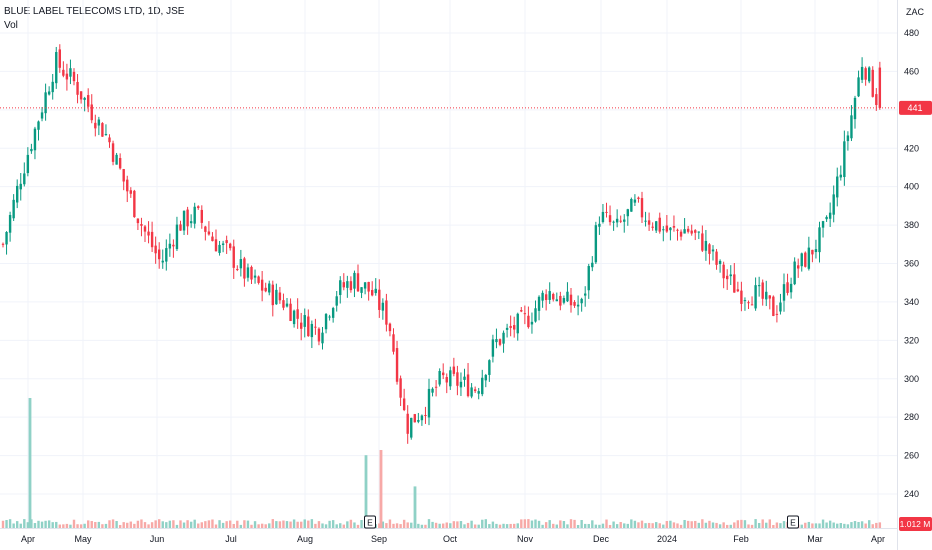  What do you see at coordinates (667, 539) in the screenshot?
I see `time-tick-label: 2024` at bounding box center [667, 539].